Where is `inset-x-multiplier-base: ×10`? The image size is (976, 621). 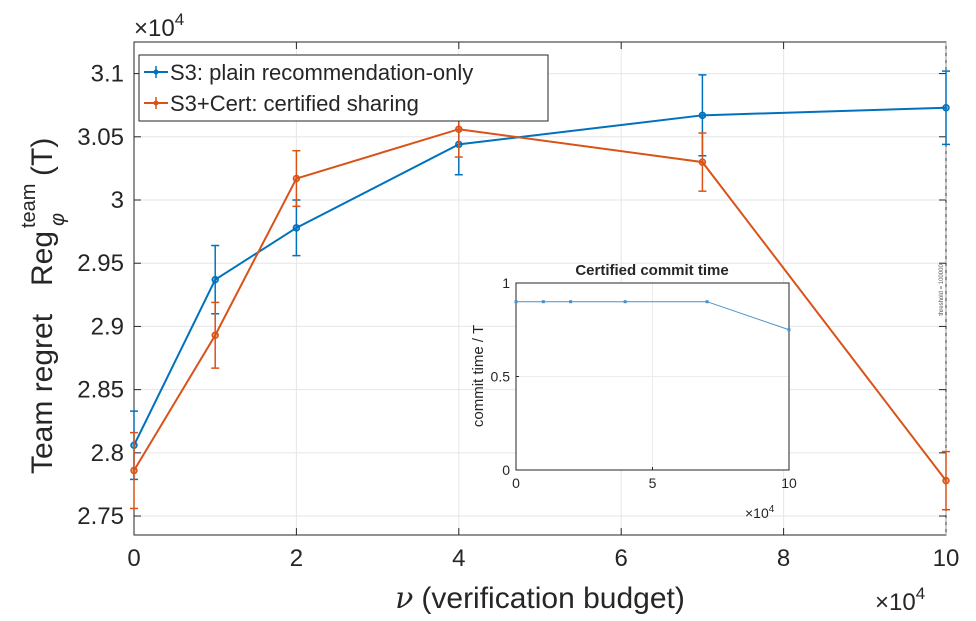 inset-x-multiplier-base: ×10 is located at coordinates (757, 513).